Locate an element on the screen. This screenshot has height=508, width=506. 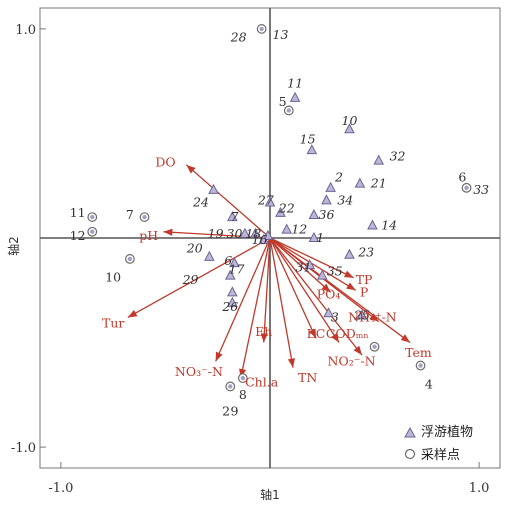
sample-label-3: 6 is located at coordinates (462, 176).